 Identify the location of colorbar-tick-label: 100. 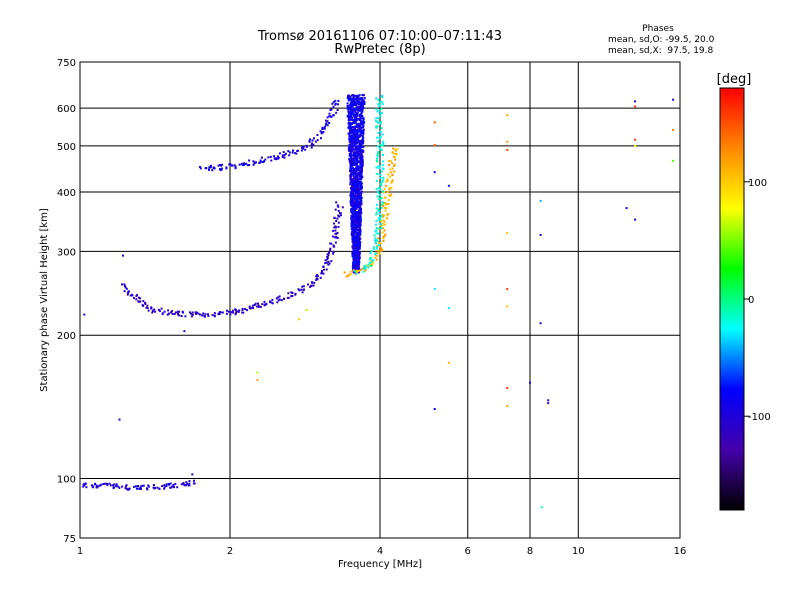
(757, 183).